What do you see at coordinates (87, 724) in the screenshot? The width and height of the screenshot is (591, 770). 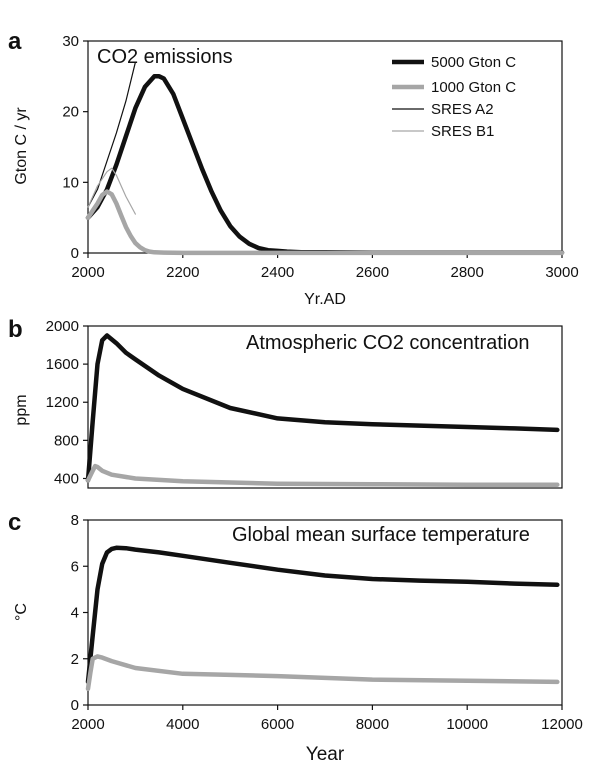 I see `x-tick-label-c-0: 2000` at bounding box center [87, 724].